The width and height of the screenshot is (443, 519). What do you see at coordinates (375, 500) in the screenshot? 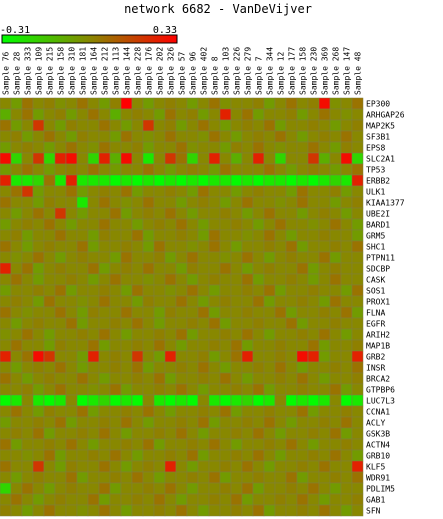
I see `row-label: GAB1` at bounding box center [375, 500].